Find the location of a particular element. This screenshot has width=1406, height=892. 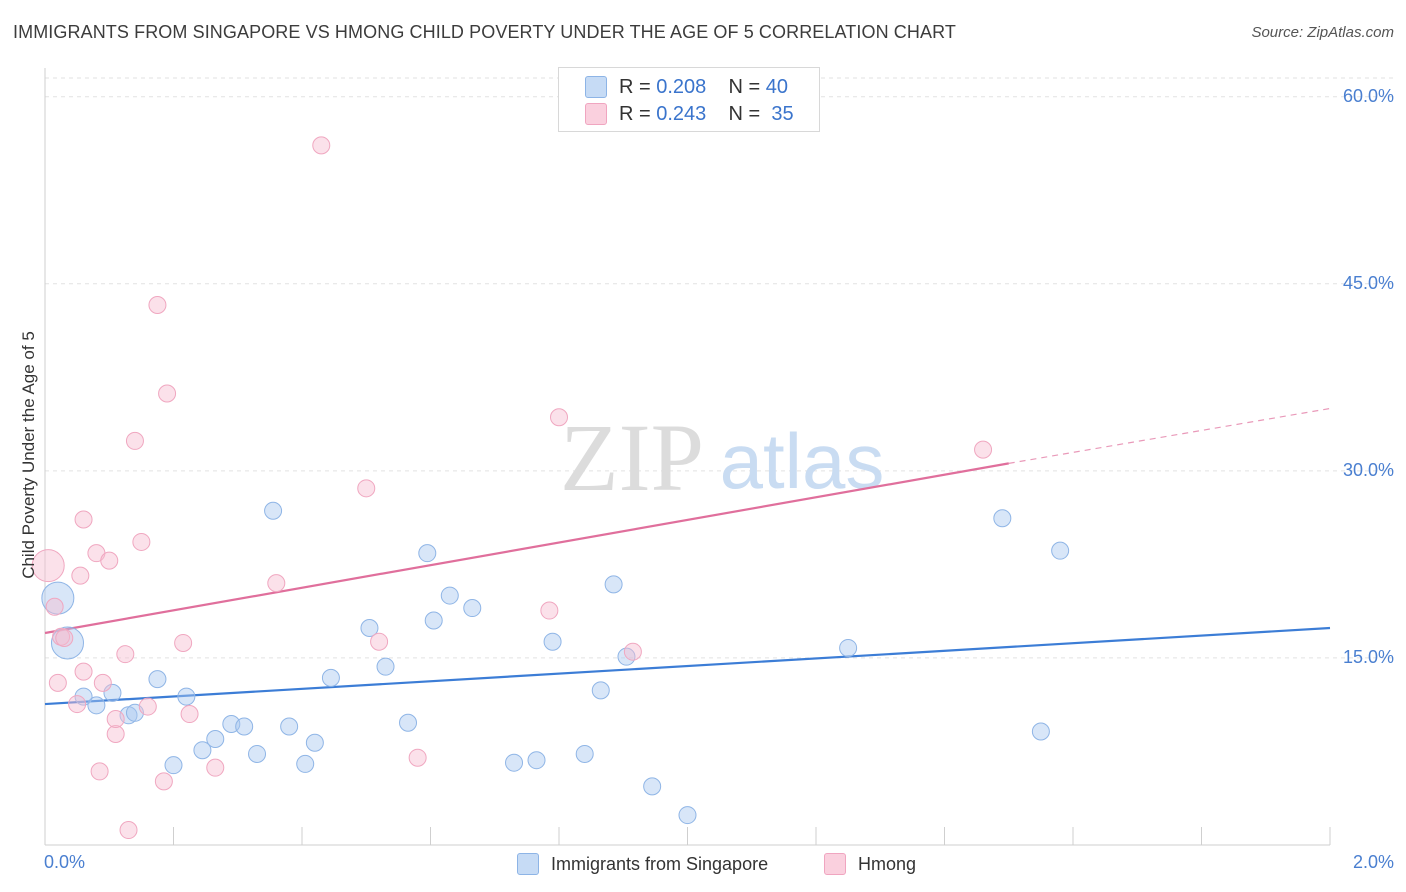

bottom-legend-label: Immigrants from Singapore is located at coordinates (660, 863).